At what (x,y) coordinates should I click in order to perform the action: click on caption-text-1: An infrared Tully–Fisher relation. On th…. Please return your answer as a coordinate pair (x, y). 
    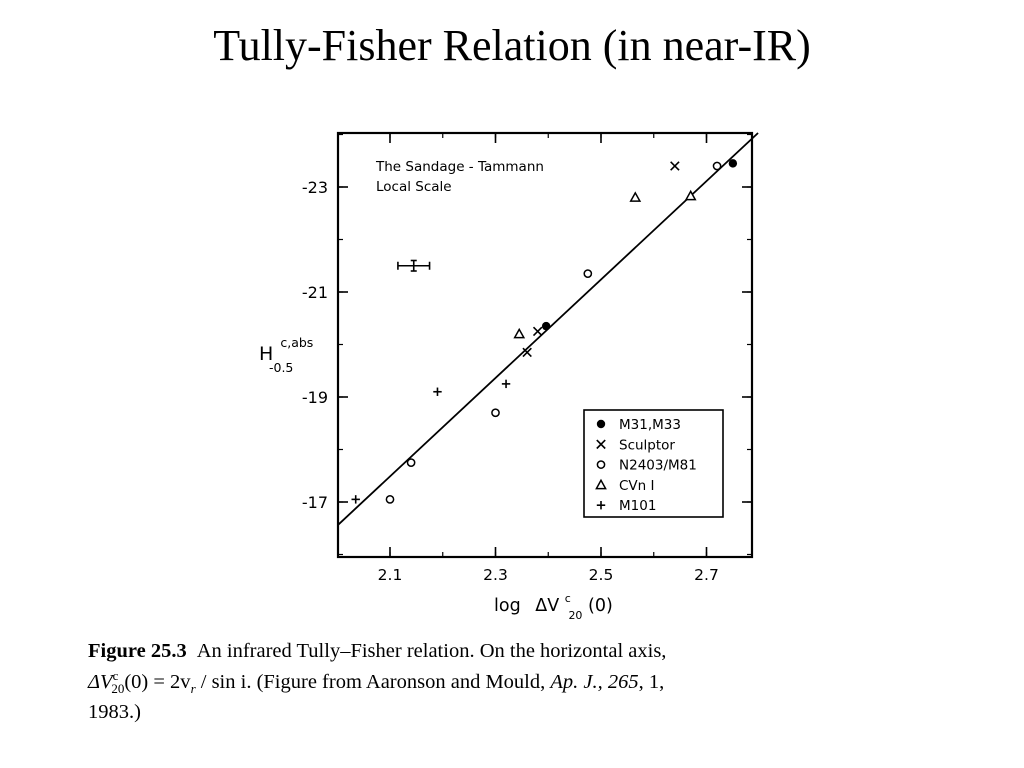
    Looking at the image, I should click on (431, 651).